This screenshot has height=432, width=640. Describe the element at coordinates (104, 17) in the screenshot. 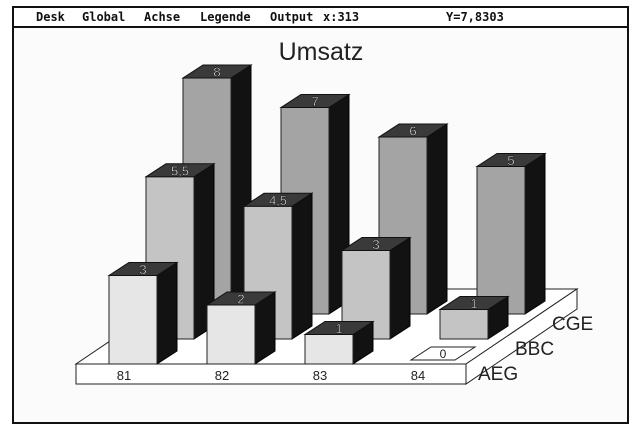

I see `menu-global: Global` at that location.